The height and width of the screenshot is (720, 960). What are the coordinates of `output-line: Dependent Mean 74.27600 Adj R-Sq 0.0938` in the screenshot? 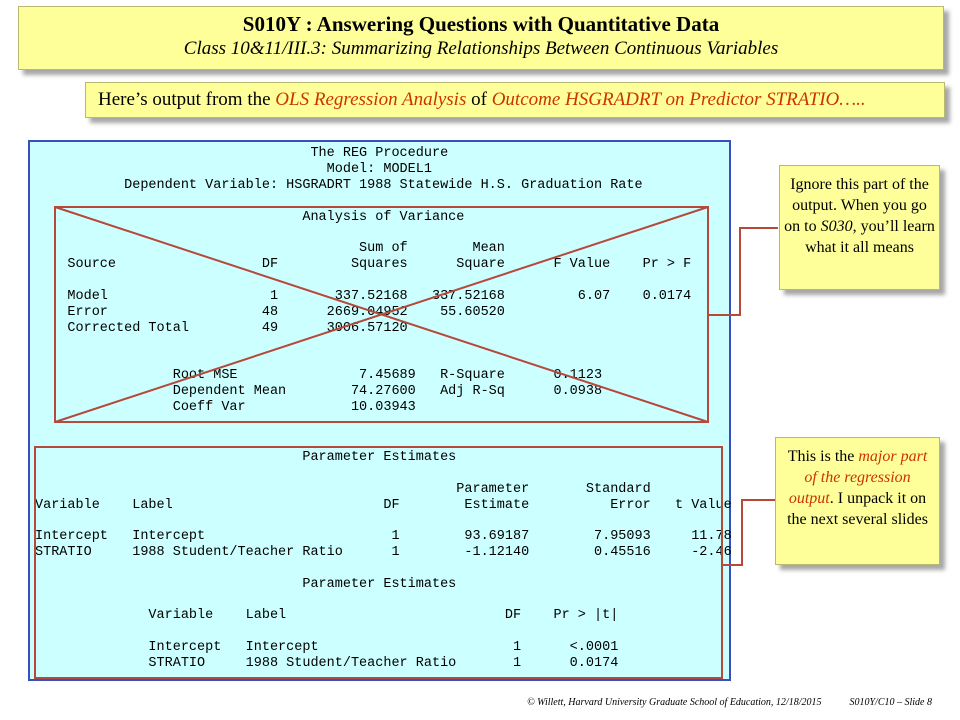 It's located at (319, 391).